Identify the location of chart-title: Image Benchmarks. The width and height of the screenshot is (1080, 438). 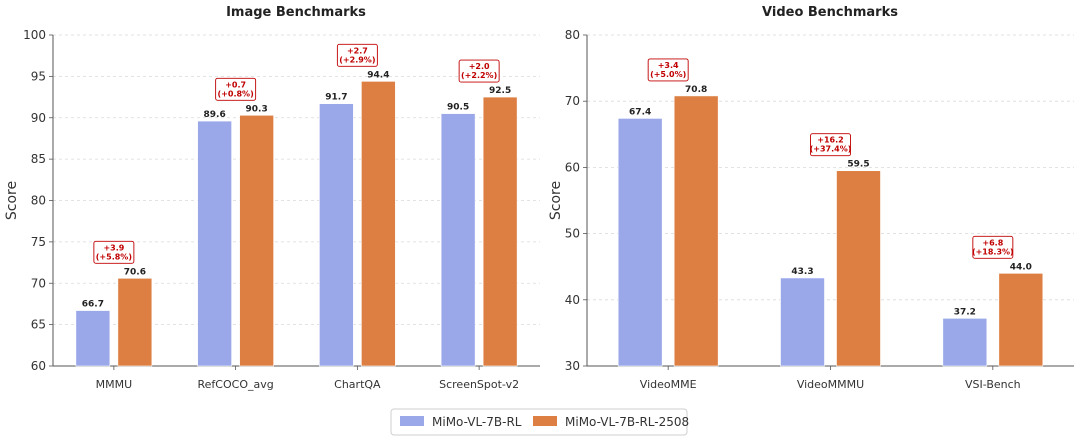
(296, 12).